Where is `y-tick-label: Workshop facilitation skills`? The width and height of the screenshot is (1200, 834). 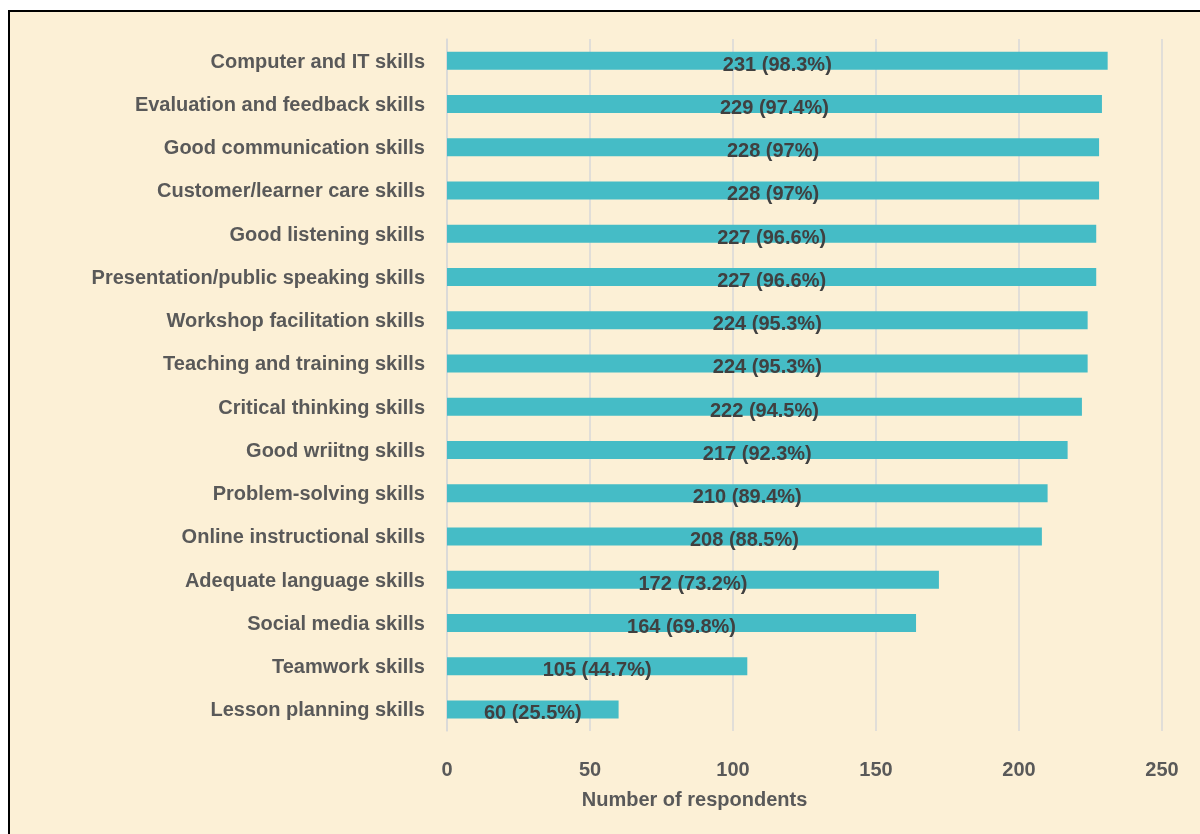
y-tick-label: Workshop facilitation skills is located at coordinates (295, 320).